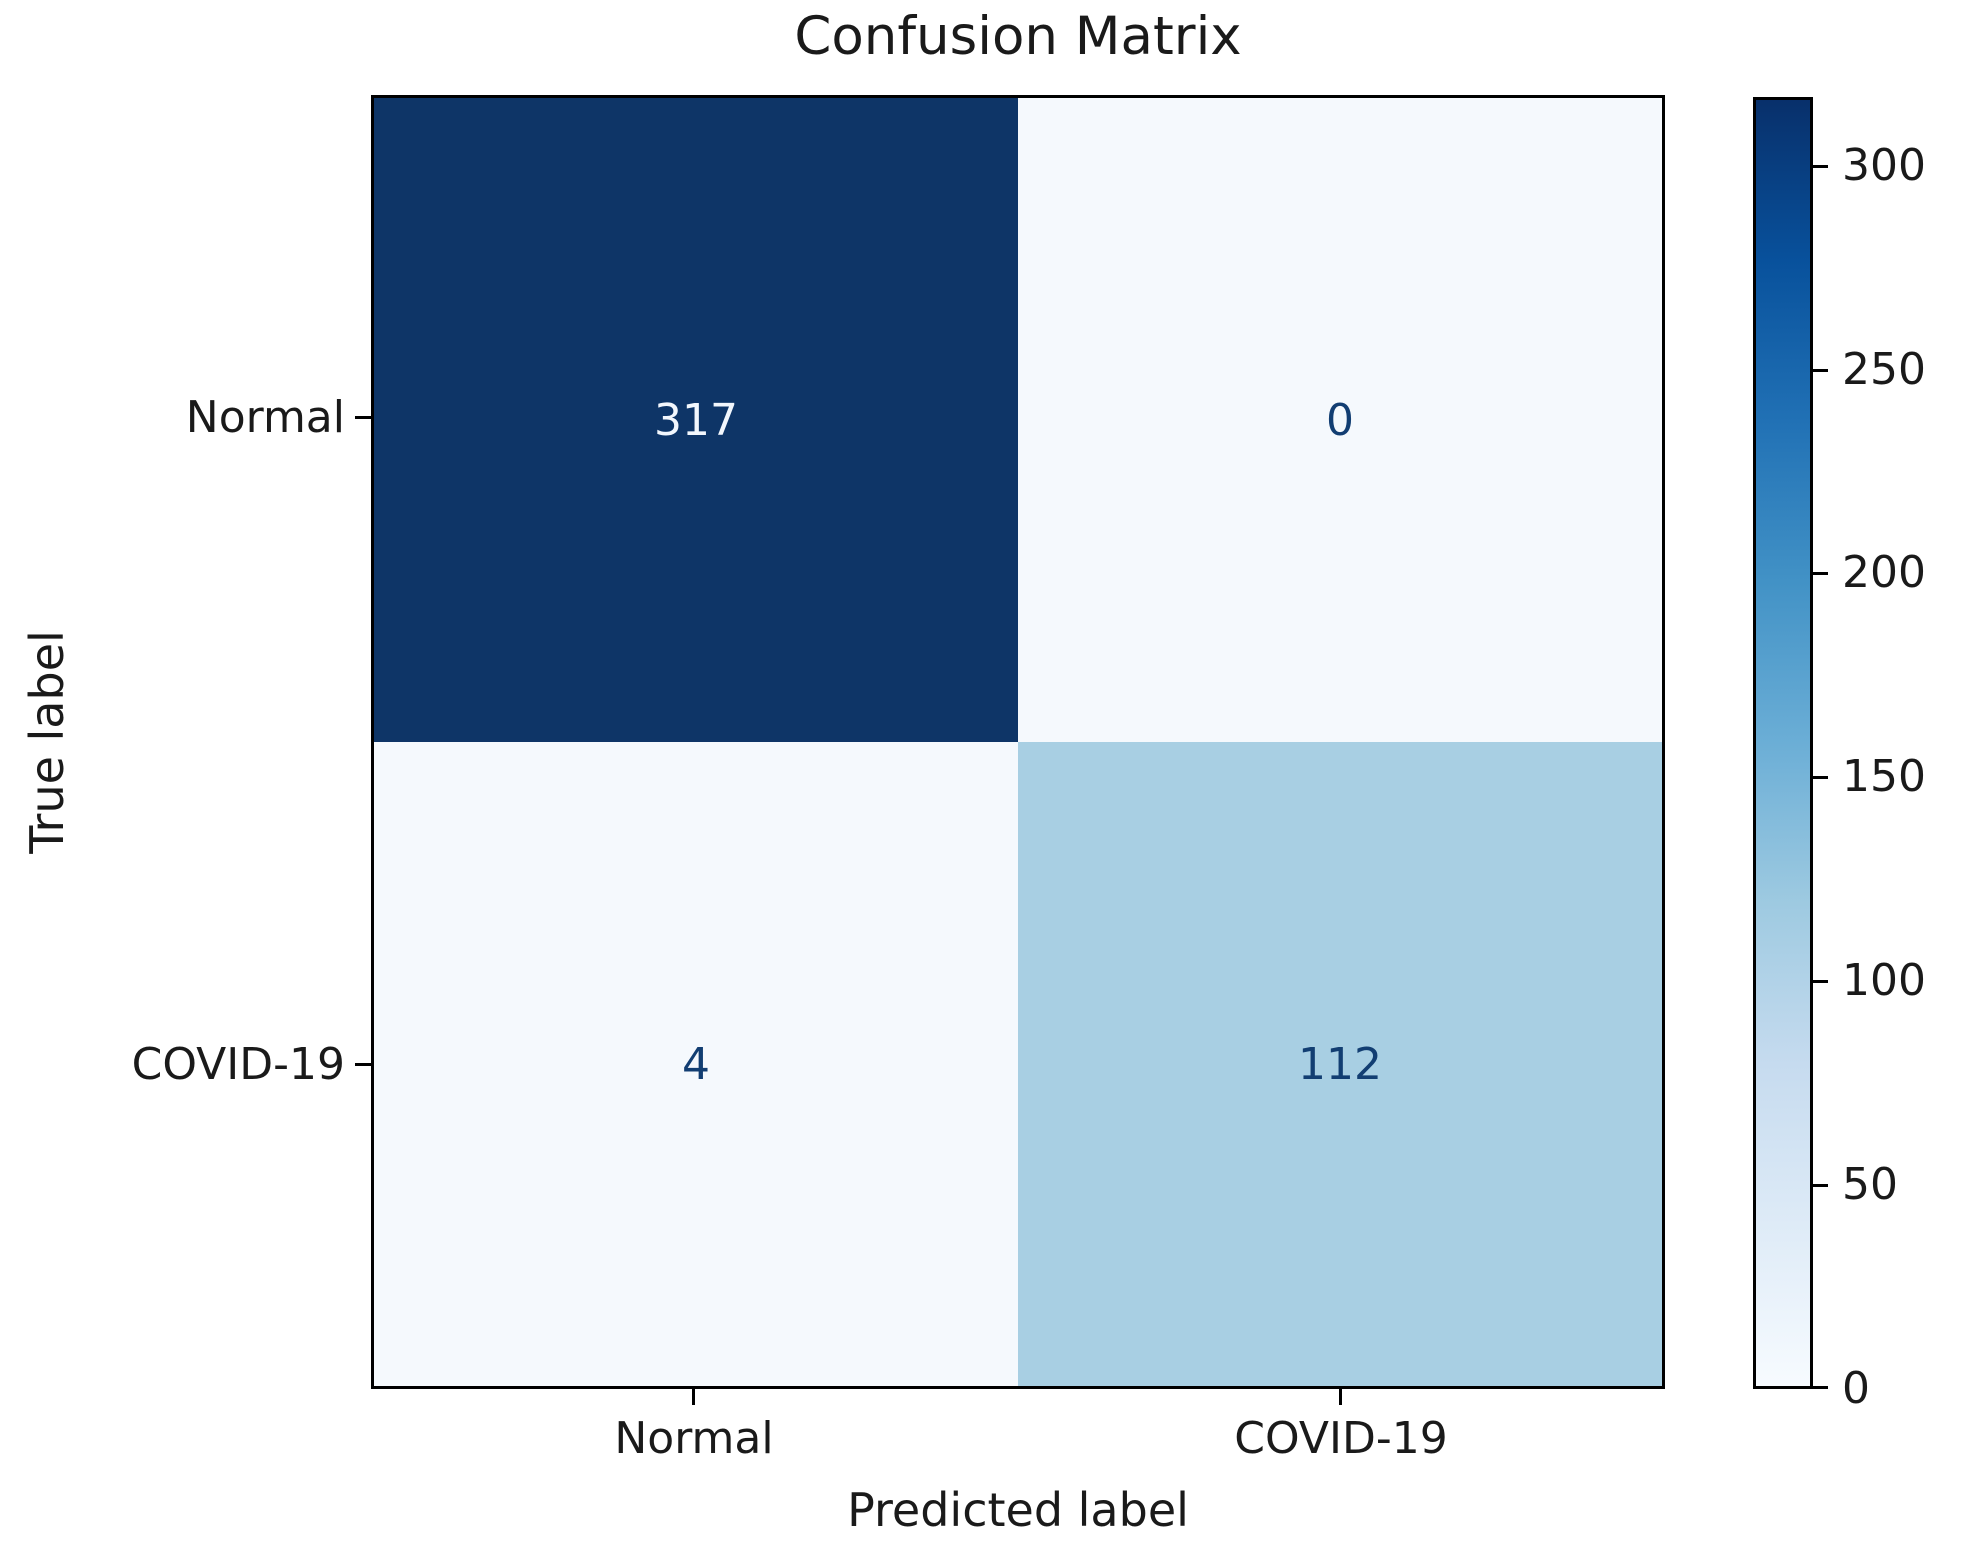  What do you see at coordinates (1341, 1438) in the screenshot?
I see `x-tick-label-covid19: COVID-19` at bounding box center [1341, 1438].